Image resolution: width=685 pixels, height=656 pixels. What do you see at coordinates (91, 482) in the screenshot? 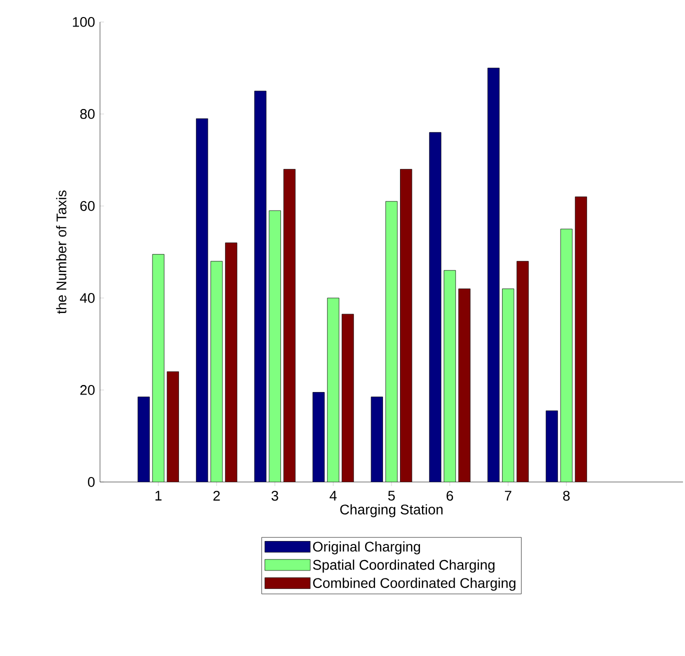
I see `y-tick-label: 0` at bounding box center [91, 482].